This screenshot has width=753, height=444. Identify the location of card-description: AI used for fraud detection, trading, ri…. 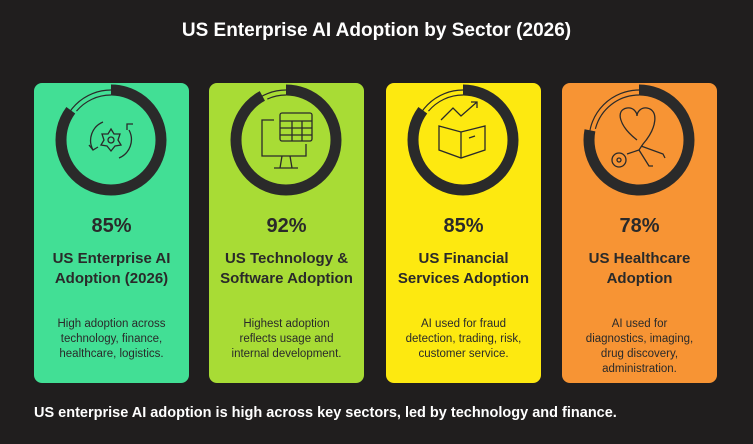
(463, 339).